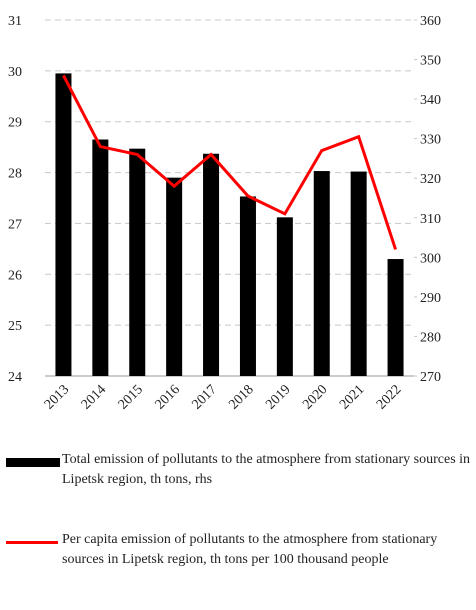 The image size is (476, 610). I want to click on x-tick-label: 2014, so click(94, 397).